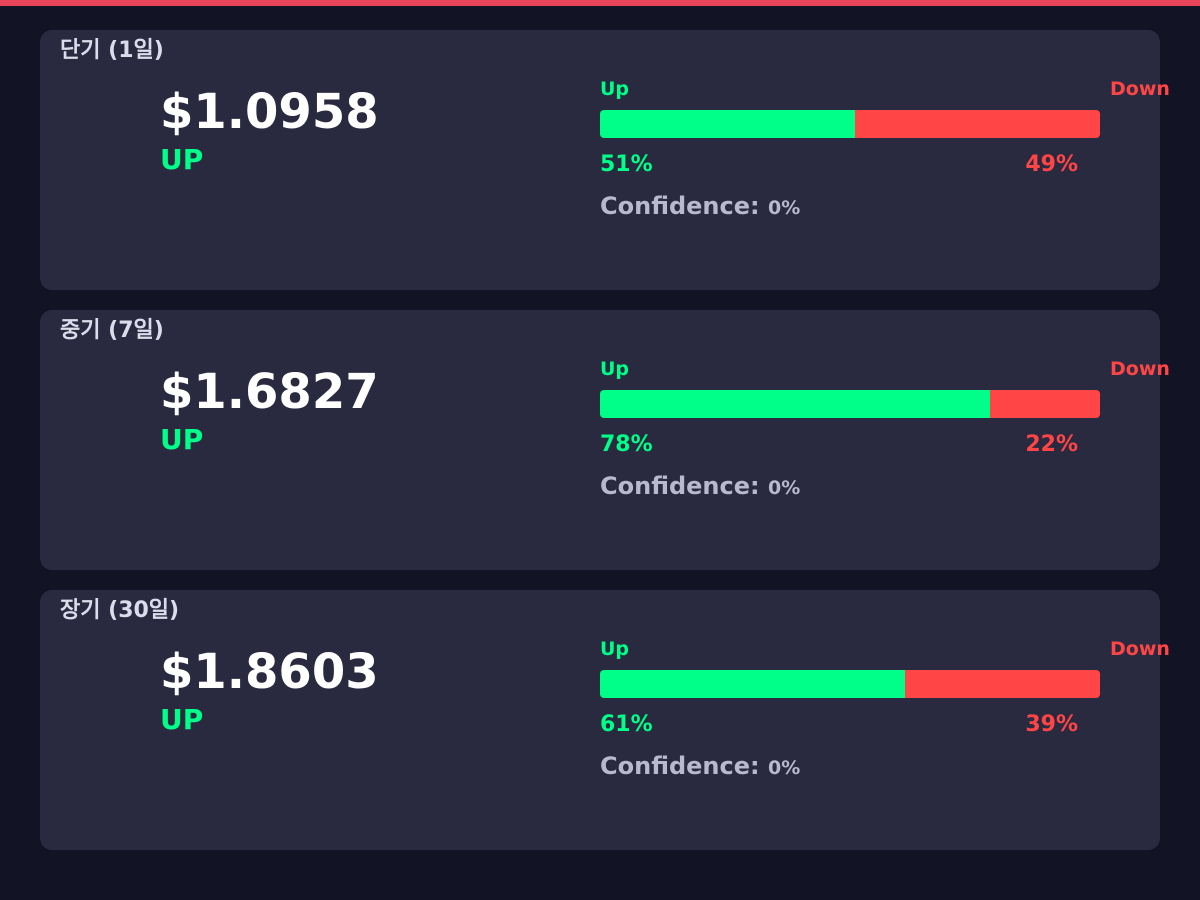  What do you see at coordinates (269, 392) in the screenshot?
I see `price: $1.6827` at bounding box center [269, 392].